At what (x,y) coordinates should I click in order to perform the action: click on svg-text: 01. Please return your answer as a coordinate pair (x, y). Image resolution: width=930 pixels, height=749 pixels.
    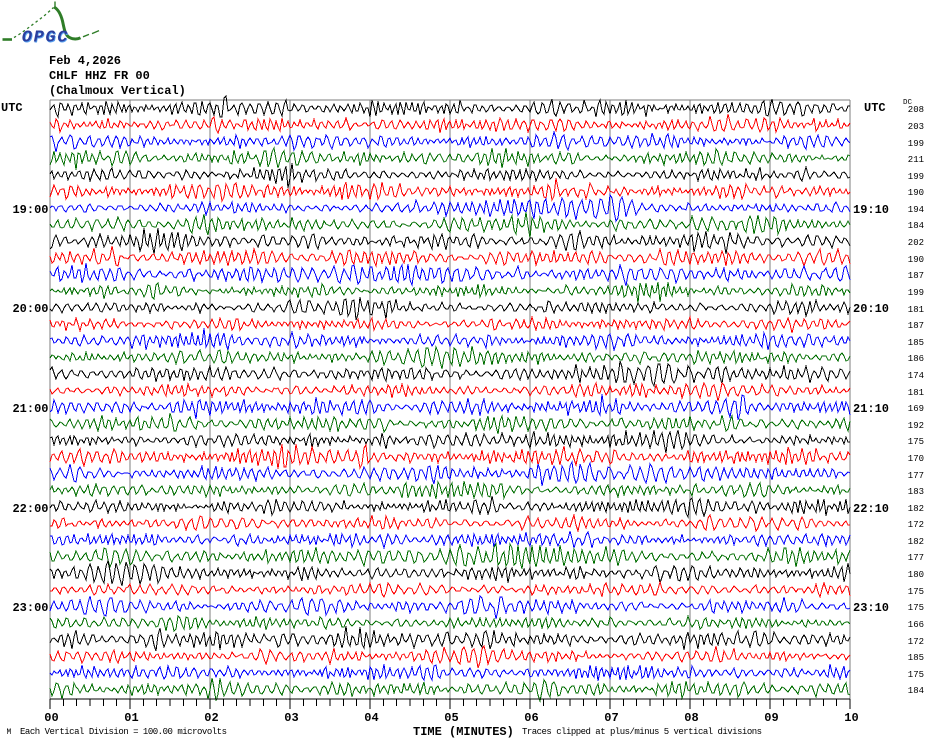
    Looking at the image, I should click on (131, 718).